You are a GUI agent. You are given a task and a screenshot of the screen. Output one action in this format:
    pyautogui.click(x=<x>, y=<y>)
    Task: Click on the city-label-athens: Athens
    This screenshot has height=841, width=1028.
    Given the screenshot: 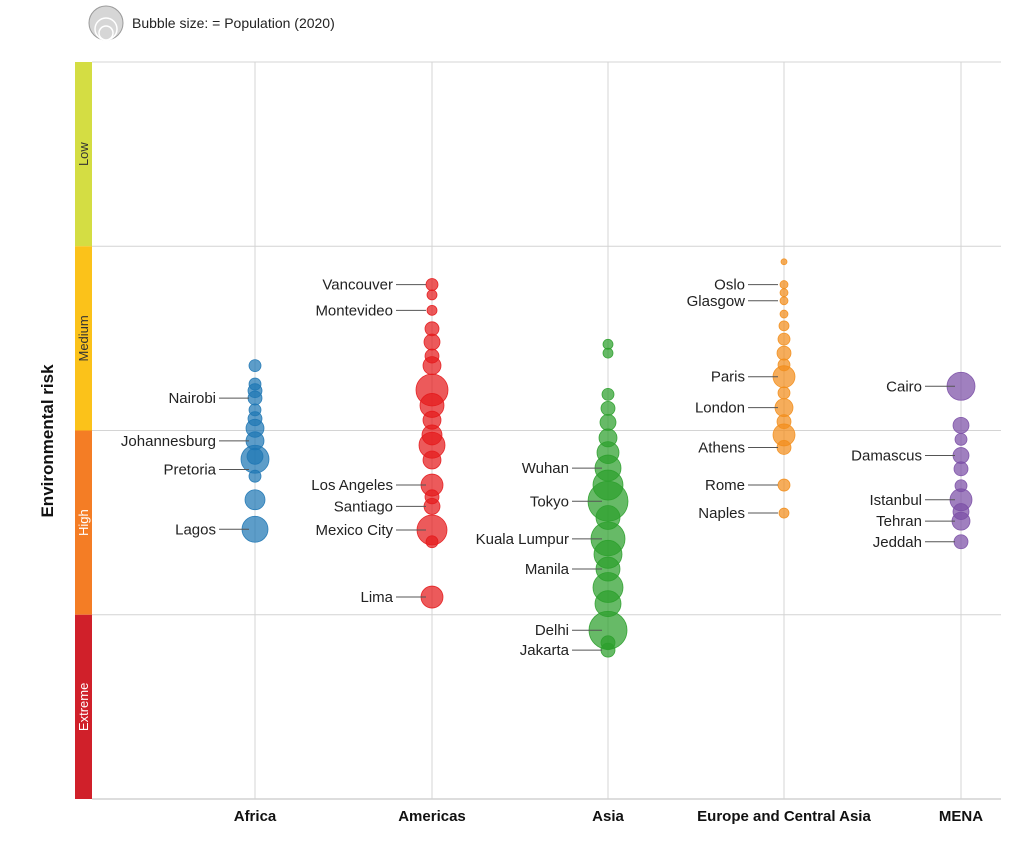 What is the action you would take?
    pyautogui.click(x=721, y=447)
    